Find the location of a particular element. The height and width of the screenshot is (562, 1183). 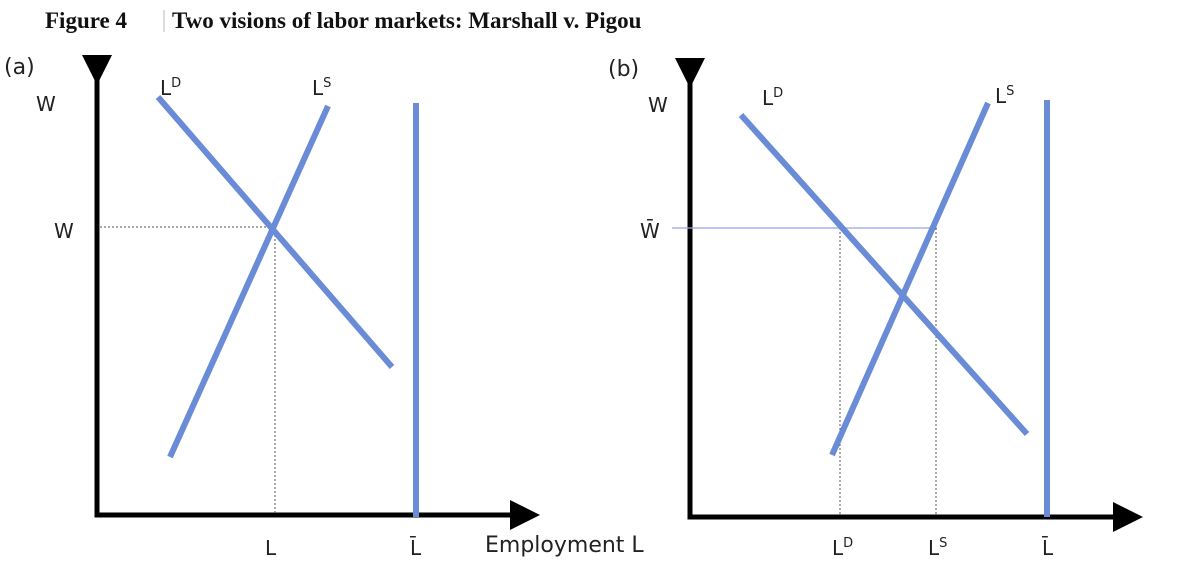

employment-label: L is located at coordinates (271, 548).